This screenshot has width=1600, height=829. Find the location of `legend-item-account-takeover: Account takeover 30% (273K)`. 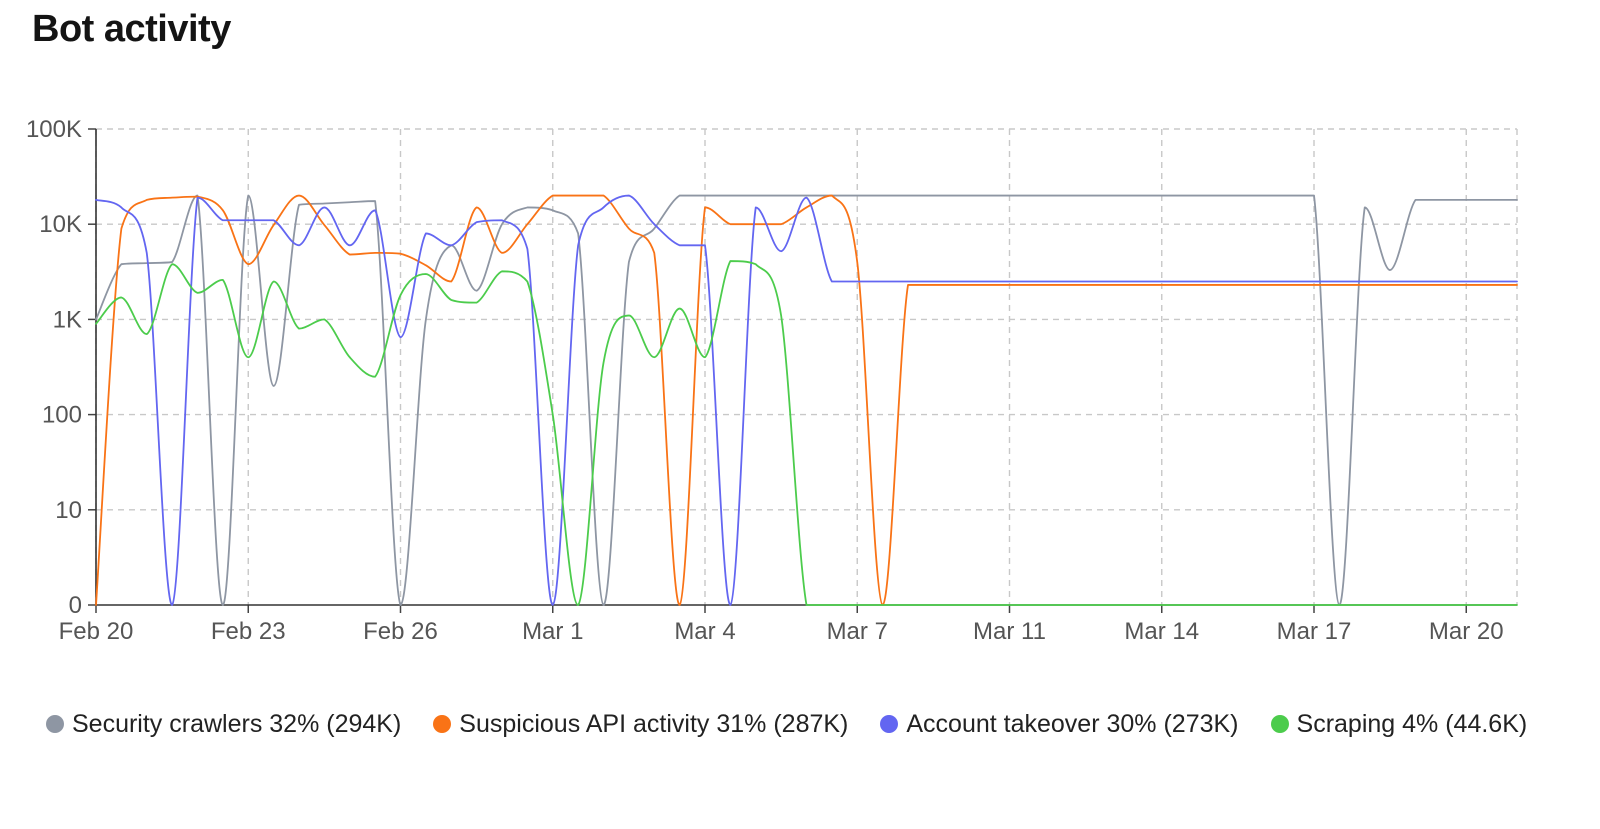

legend-item-account-takeover: Account takeover 30% (273K) is located at coordinates (1059, 724).